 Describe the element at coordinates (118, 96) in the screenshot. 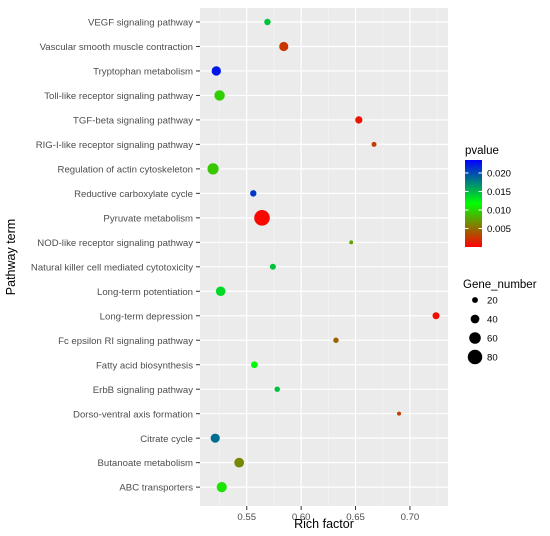

I see `y-tick-label: Toll-like receptor signaling pathway` at that location.